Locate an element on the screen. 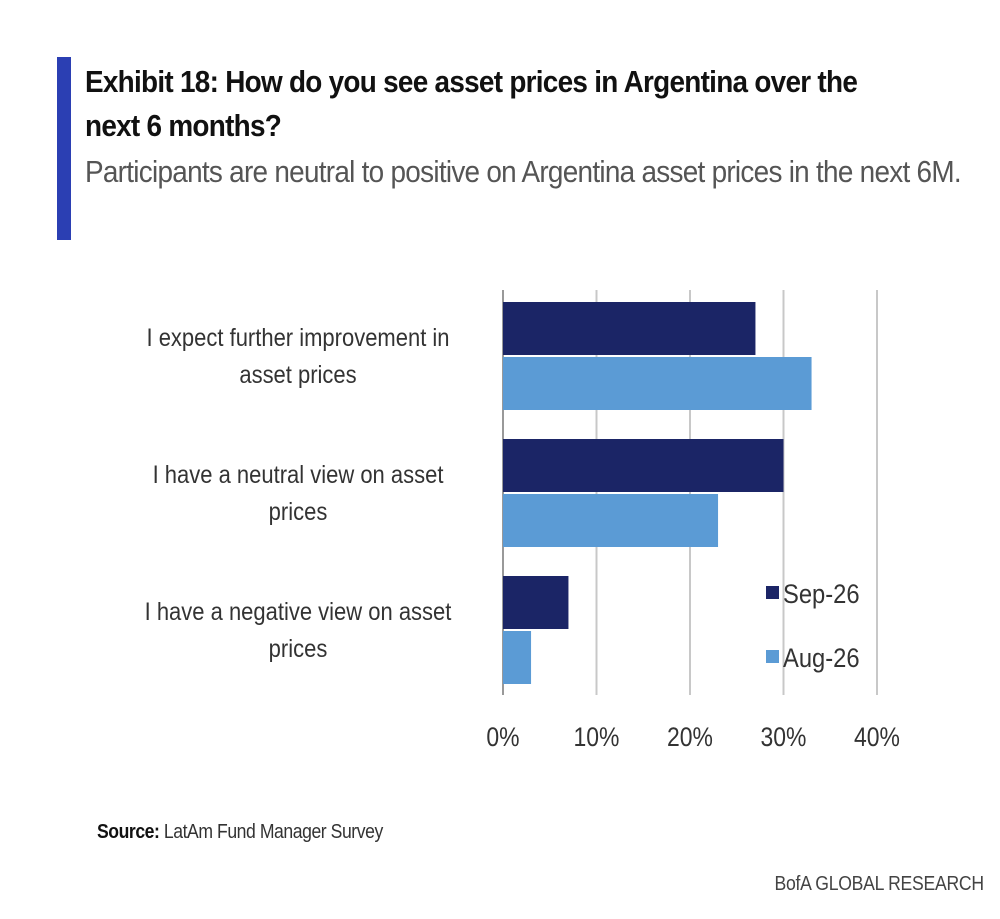 Image resolution: width=1000 pixels, height=919 pixels. source-note: Source: LatAm Fund Manager Survey is located at coordinates (240, 832).